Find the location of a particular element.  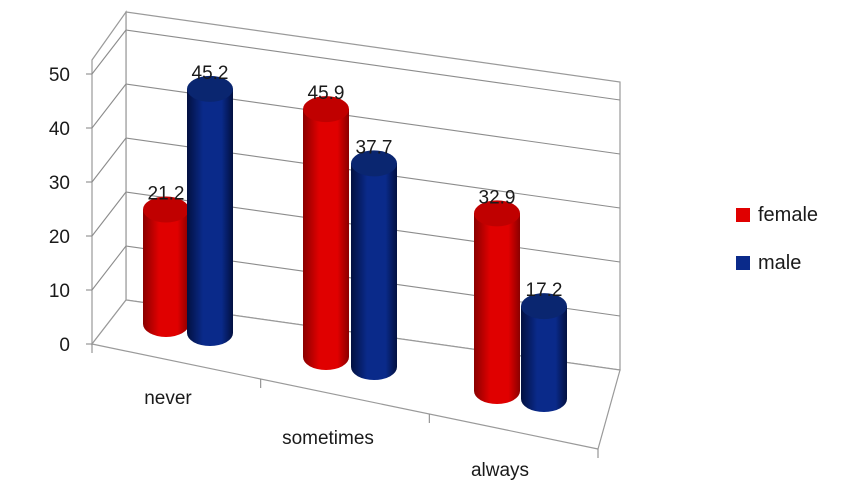

legend-item-male: male is located at coordinates (777, 263).